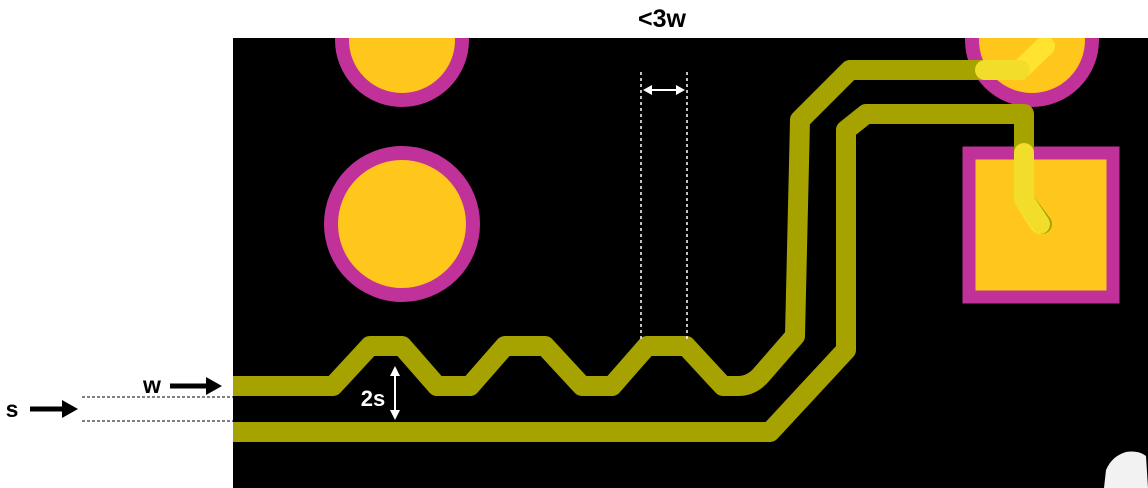 This screenshot has height=488, width=1148. What do you see at coordinates (54, 409) in the screenshot?
I see `s-arrow` at bounding box center [54, 409].